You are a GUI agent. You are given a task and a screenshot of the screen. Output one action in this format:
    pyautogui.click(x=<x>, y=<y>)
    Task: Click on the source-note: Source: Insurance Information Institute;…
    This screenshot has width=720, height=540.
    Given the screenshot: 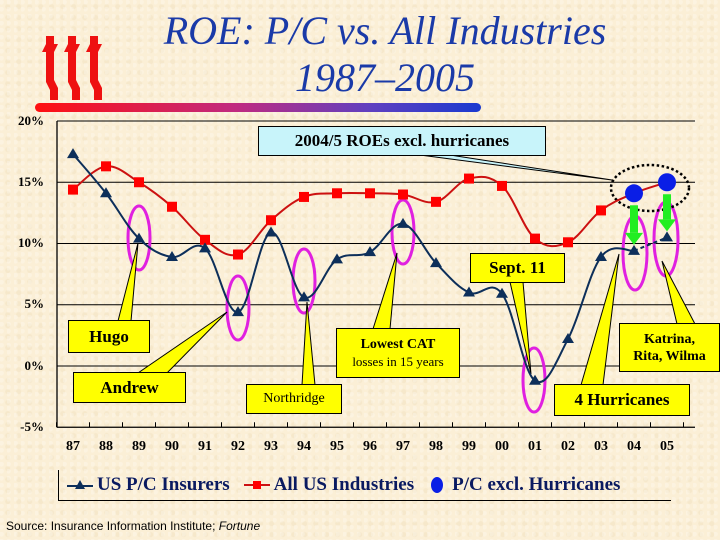 What is the action you would take?
    pyautogui.click(x=133, y=526)
    